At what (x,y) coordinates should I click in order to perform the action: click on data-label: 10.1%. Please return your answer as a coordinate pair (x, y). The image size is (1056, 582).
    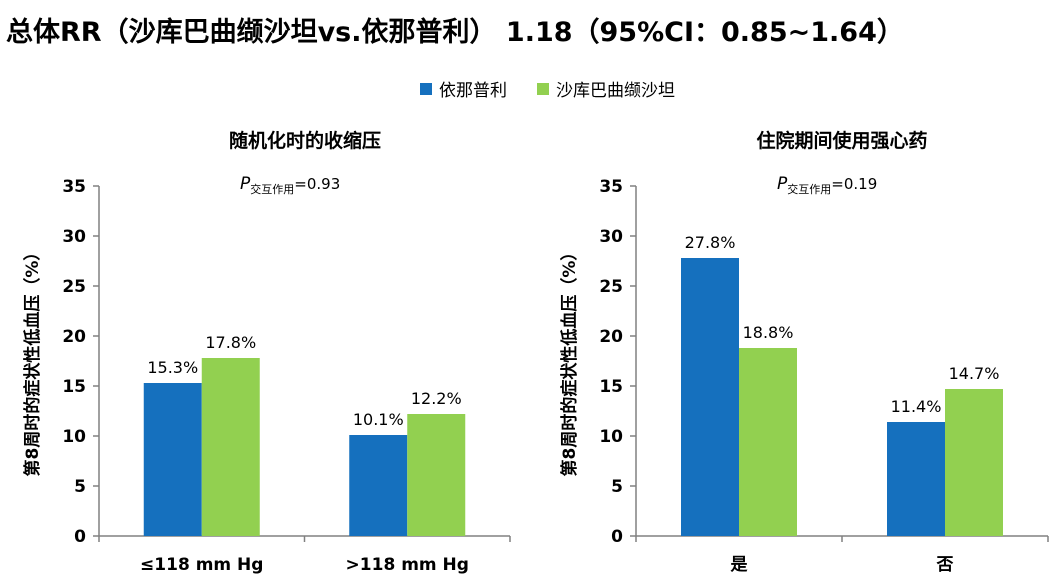
    Looking at the image, I should click on (378, 419).